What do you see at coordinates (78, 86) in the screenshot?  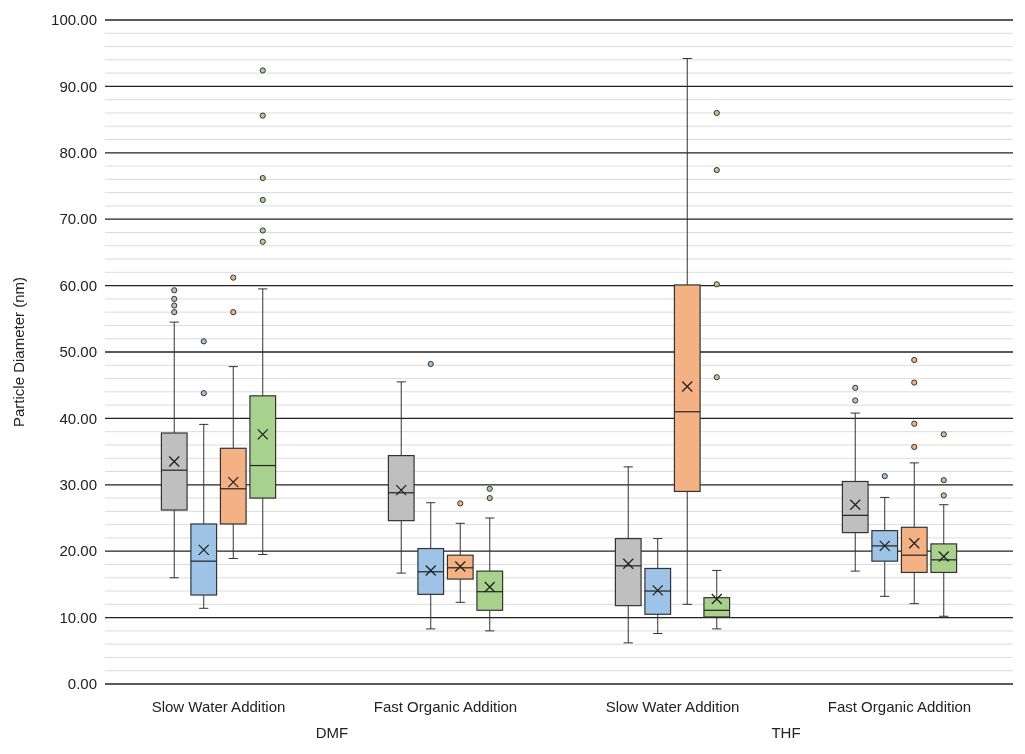 I see `y-tick-label: 90.00` at bounding box center [78, 86].